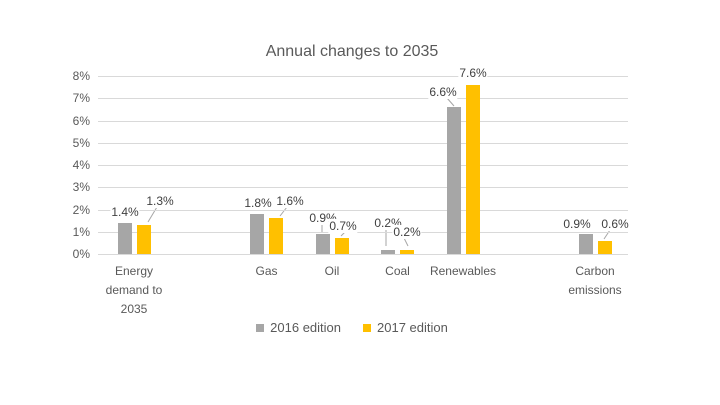 The height and width of the screenshot is (405, 720). What do you see at coordinates (305, 327) in the screenshot?
I see `legend-label: 2016 edition` at bounding box center [305, 327].